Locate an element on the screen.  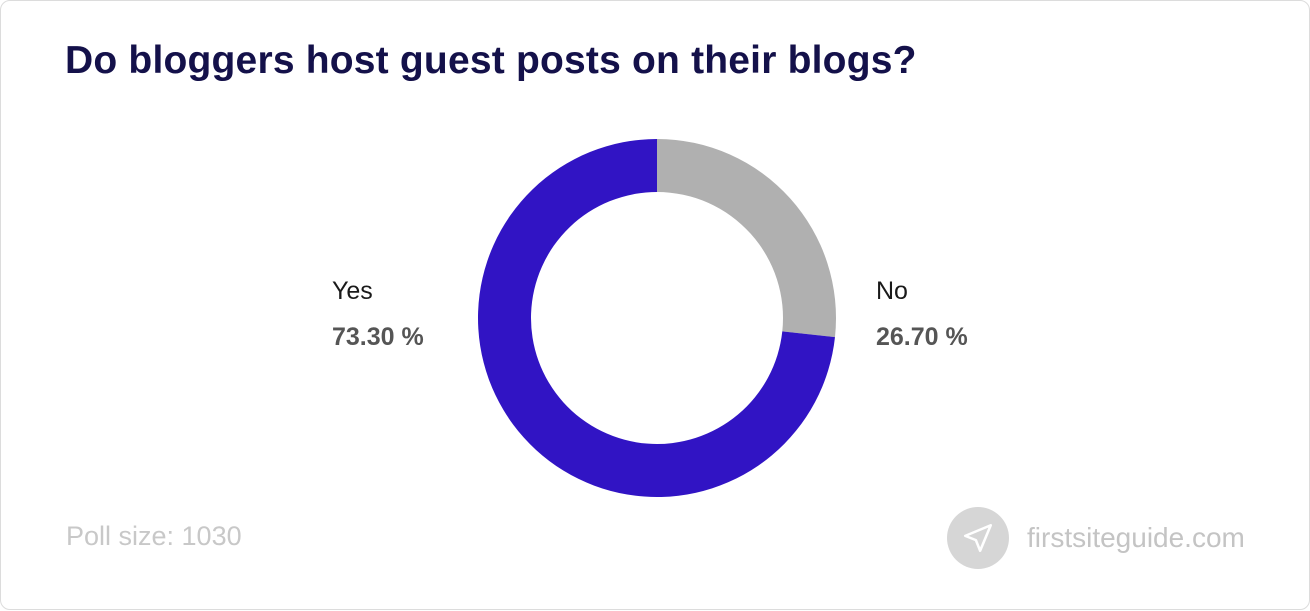
brand: firstsiteguide.com is located at coordinates (1096, 538).